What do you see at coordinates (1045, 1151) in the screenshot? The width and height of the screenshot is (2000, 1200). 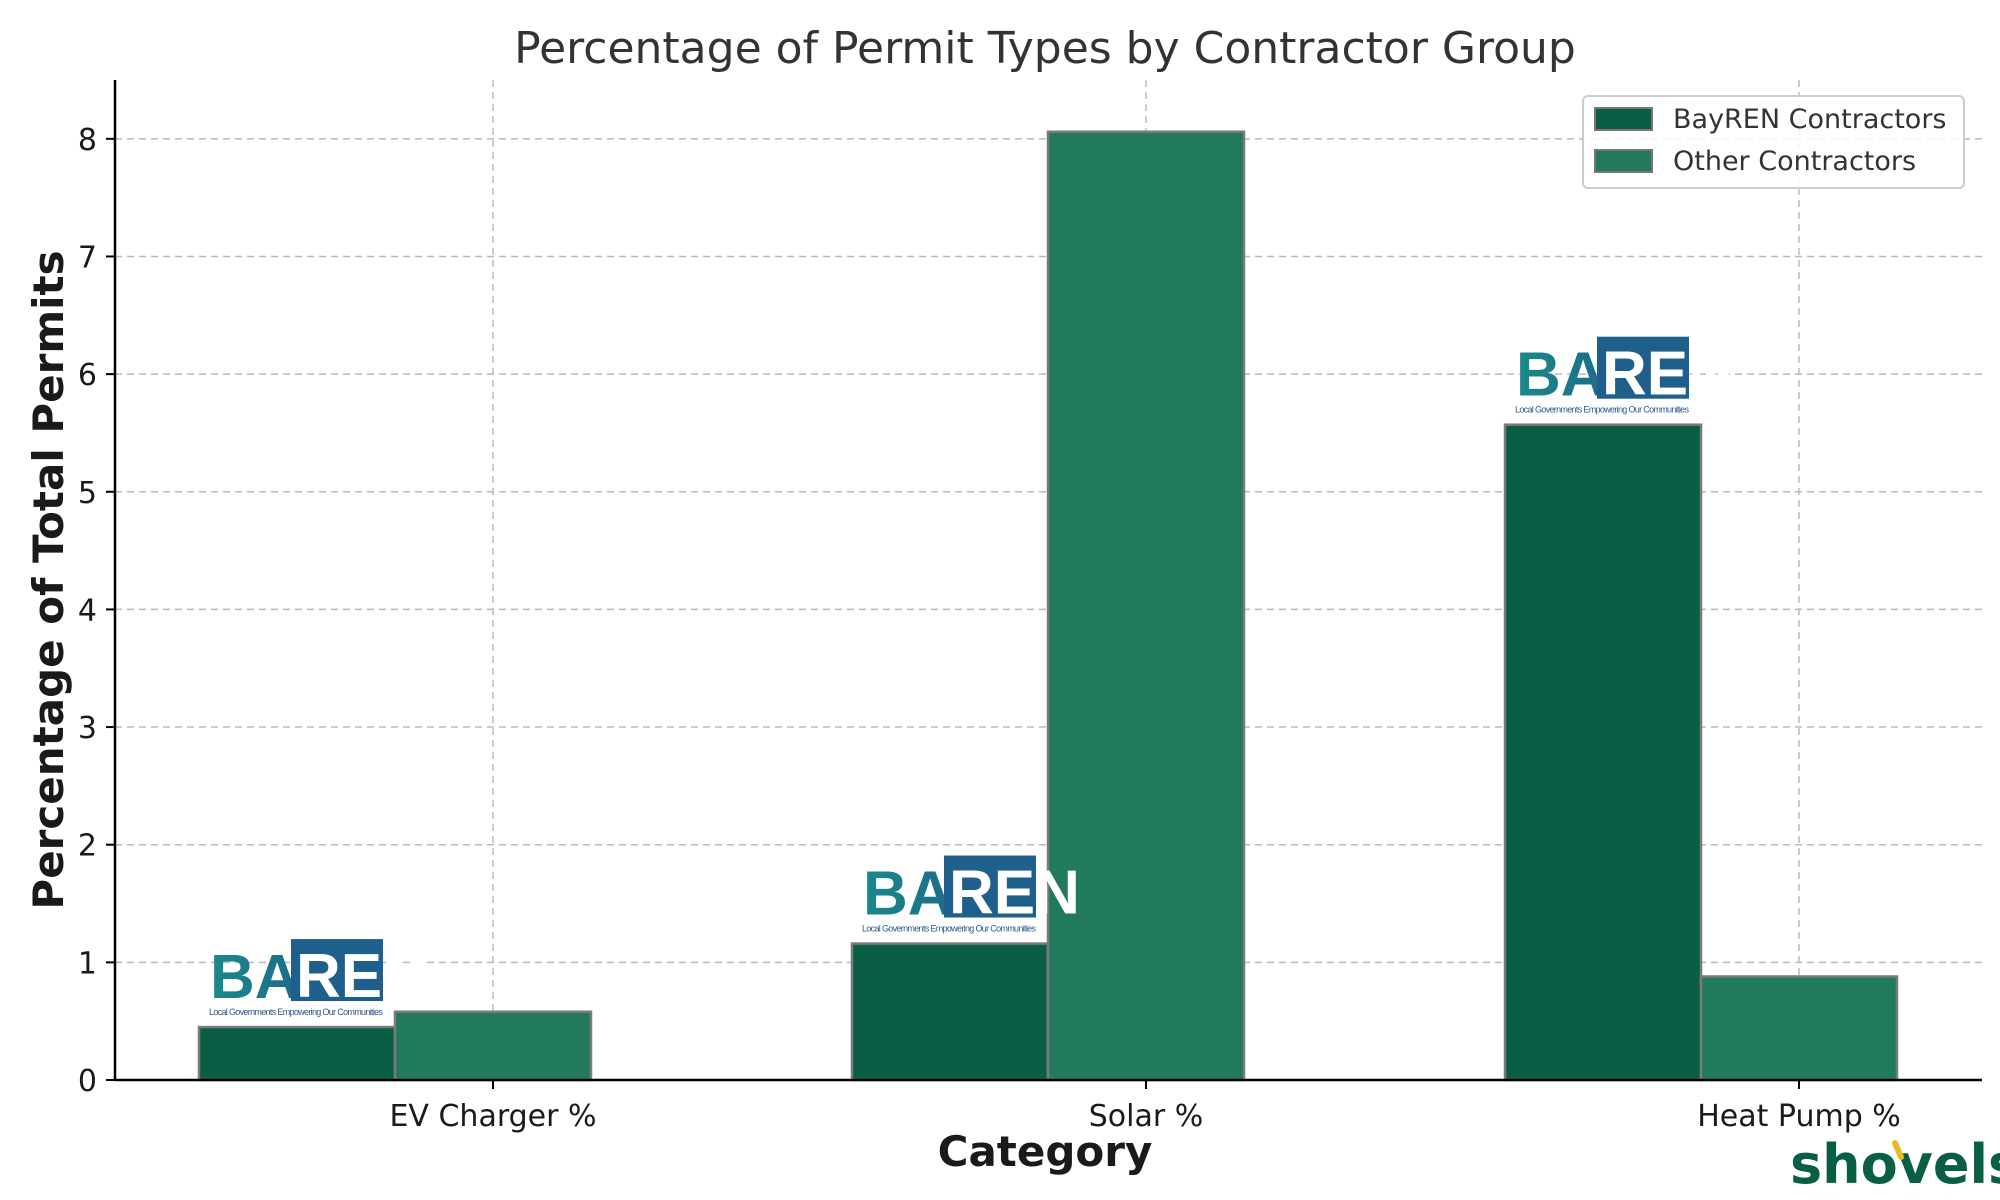 I see `x-axis-title: Category` at bounding box center [1045, 1151].